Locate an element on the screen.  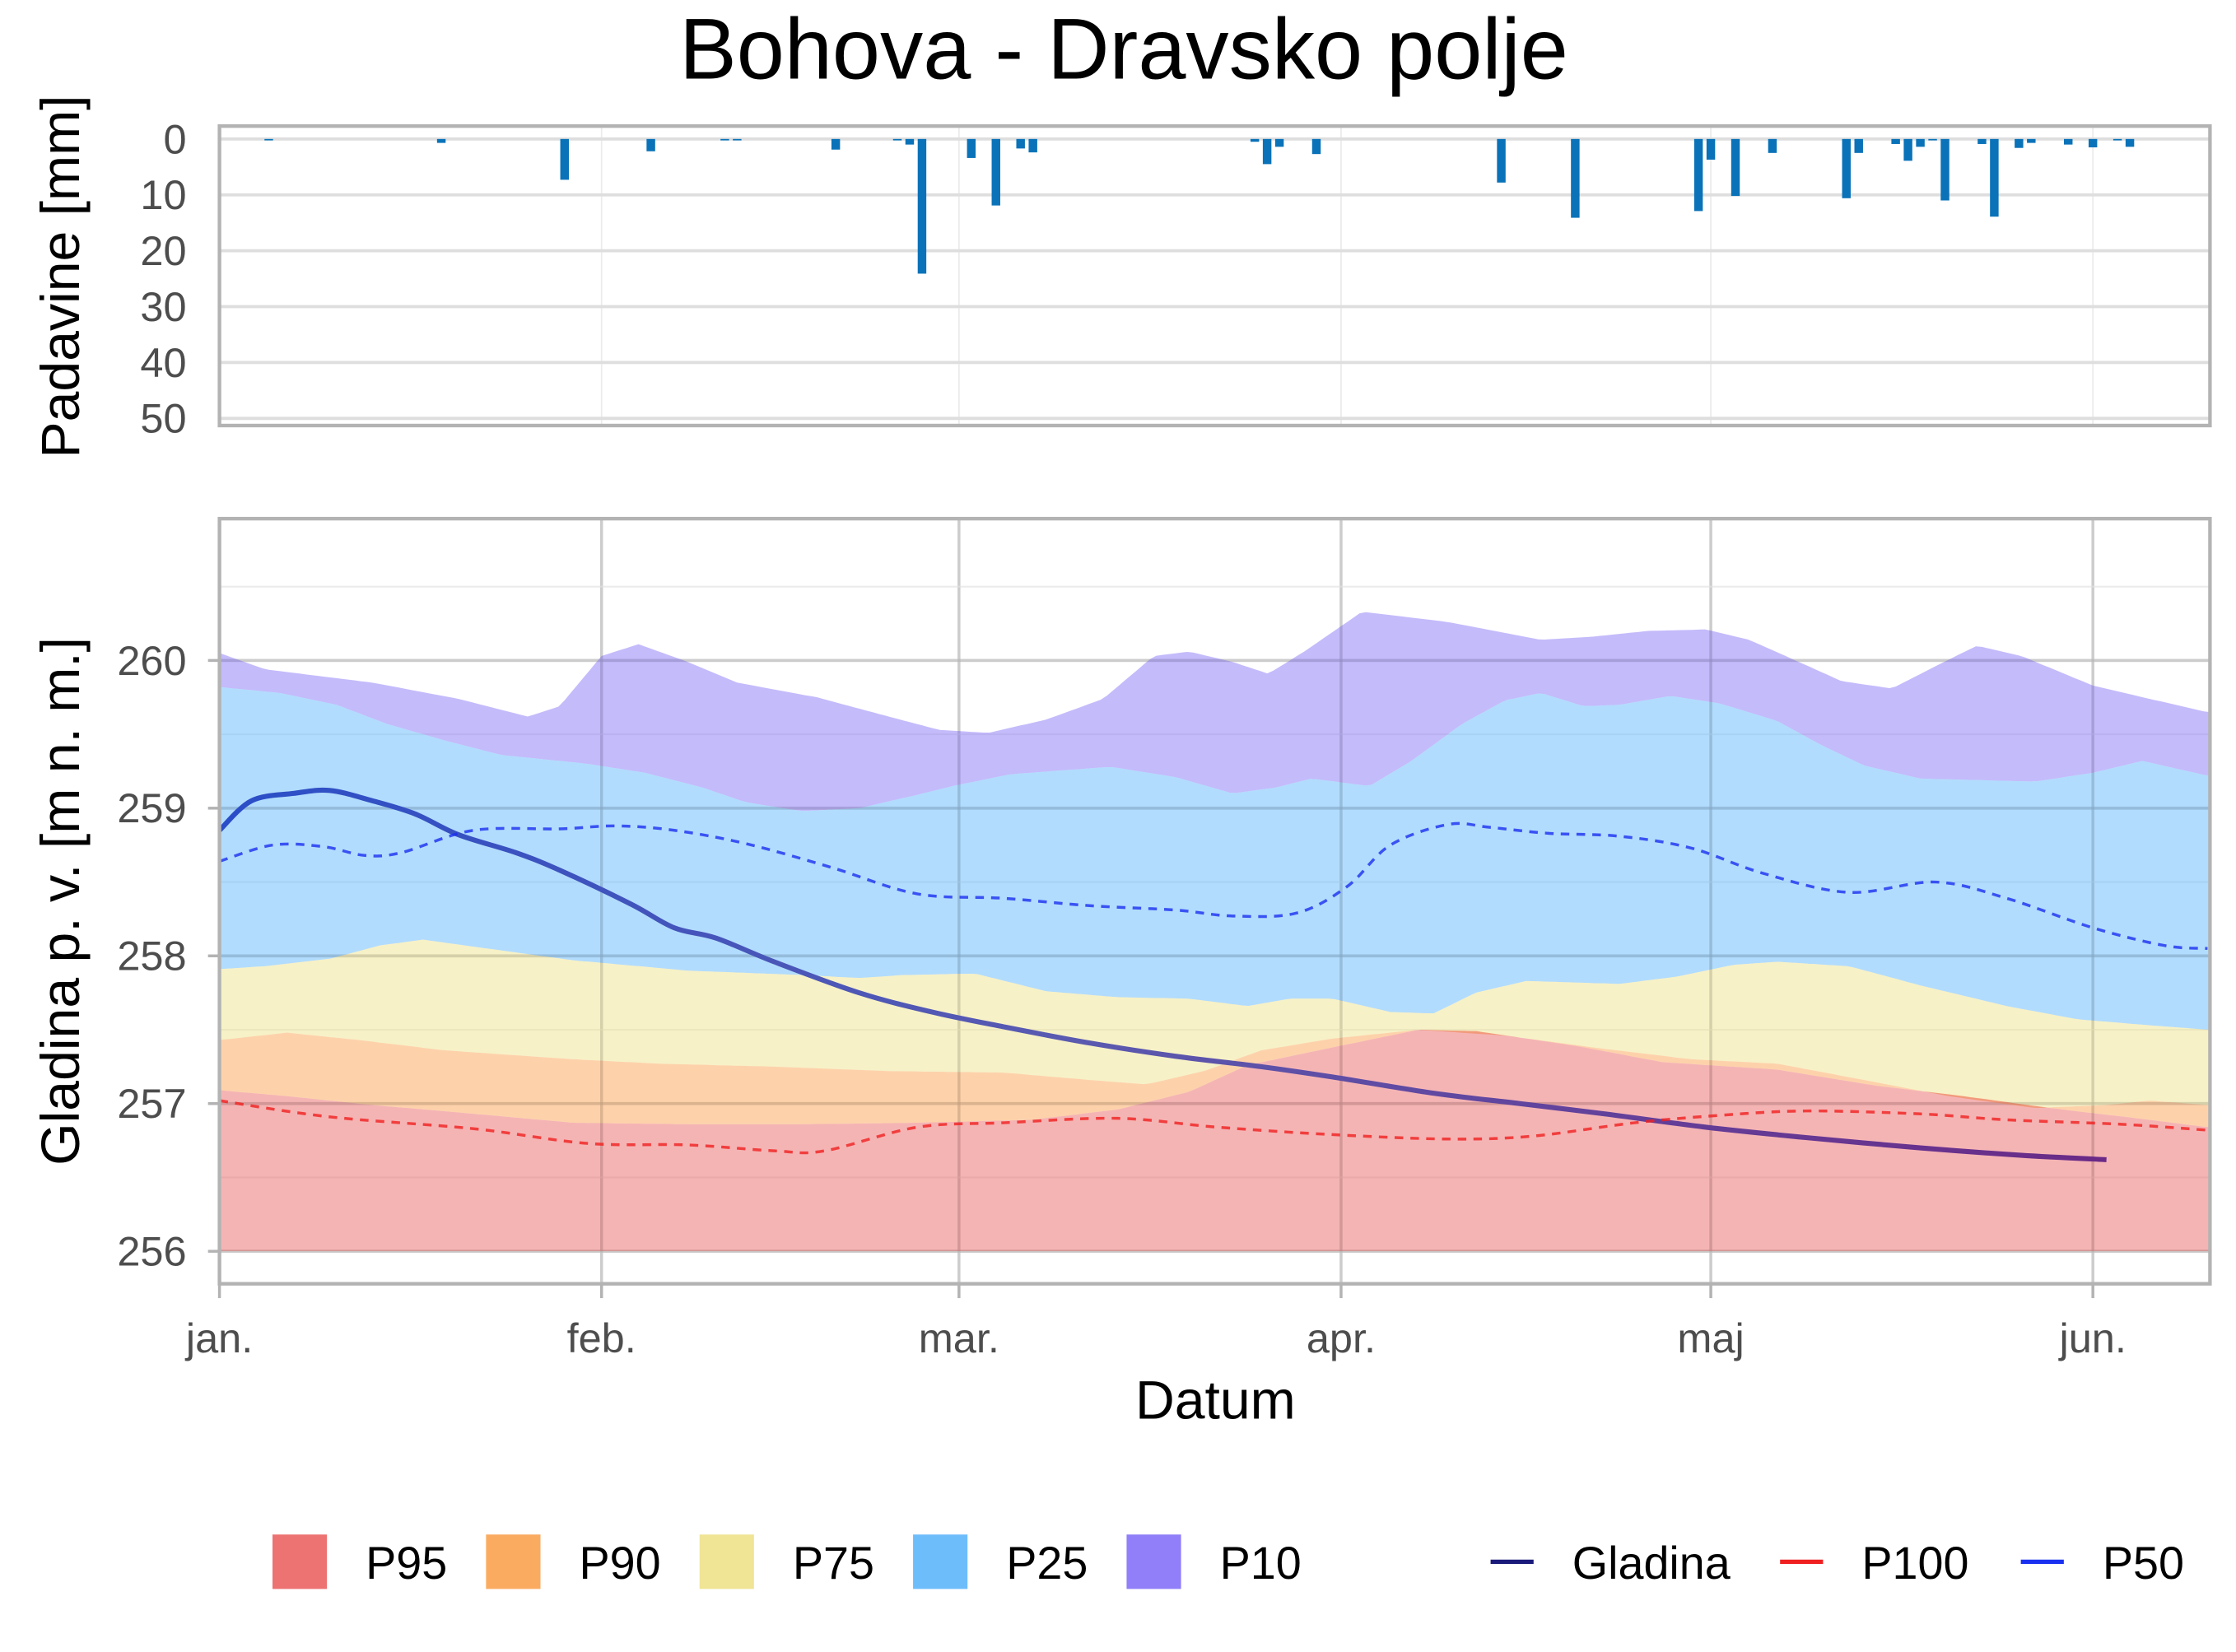
level-y-tick-label: 258 is located at coordinates (151, 956).